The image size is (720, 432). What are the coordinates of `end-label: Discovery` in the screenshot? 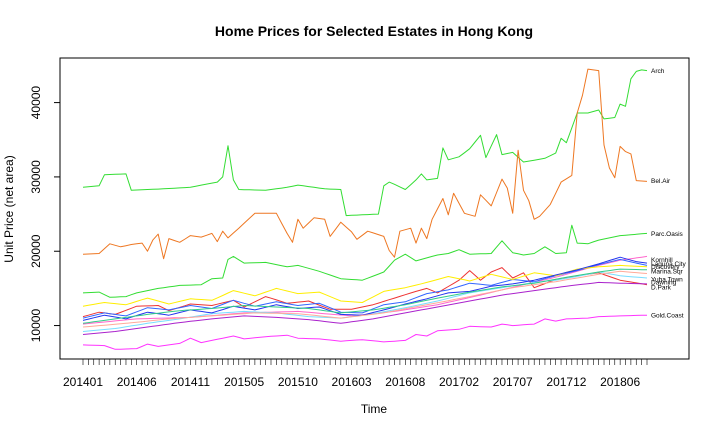 It's located at (665, 267).